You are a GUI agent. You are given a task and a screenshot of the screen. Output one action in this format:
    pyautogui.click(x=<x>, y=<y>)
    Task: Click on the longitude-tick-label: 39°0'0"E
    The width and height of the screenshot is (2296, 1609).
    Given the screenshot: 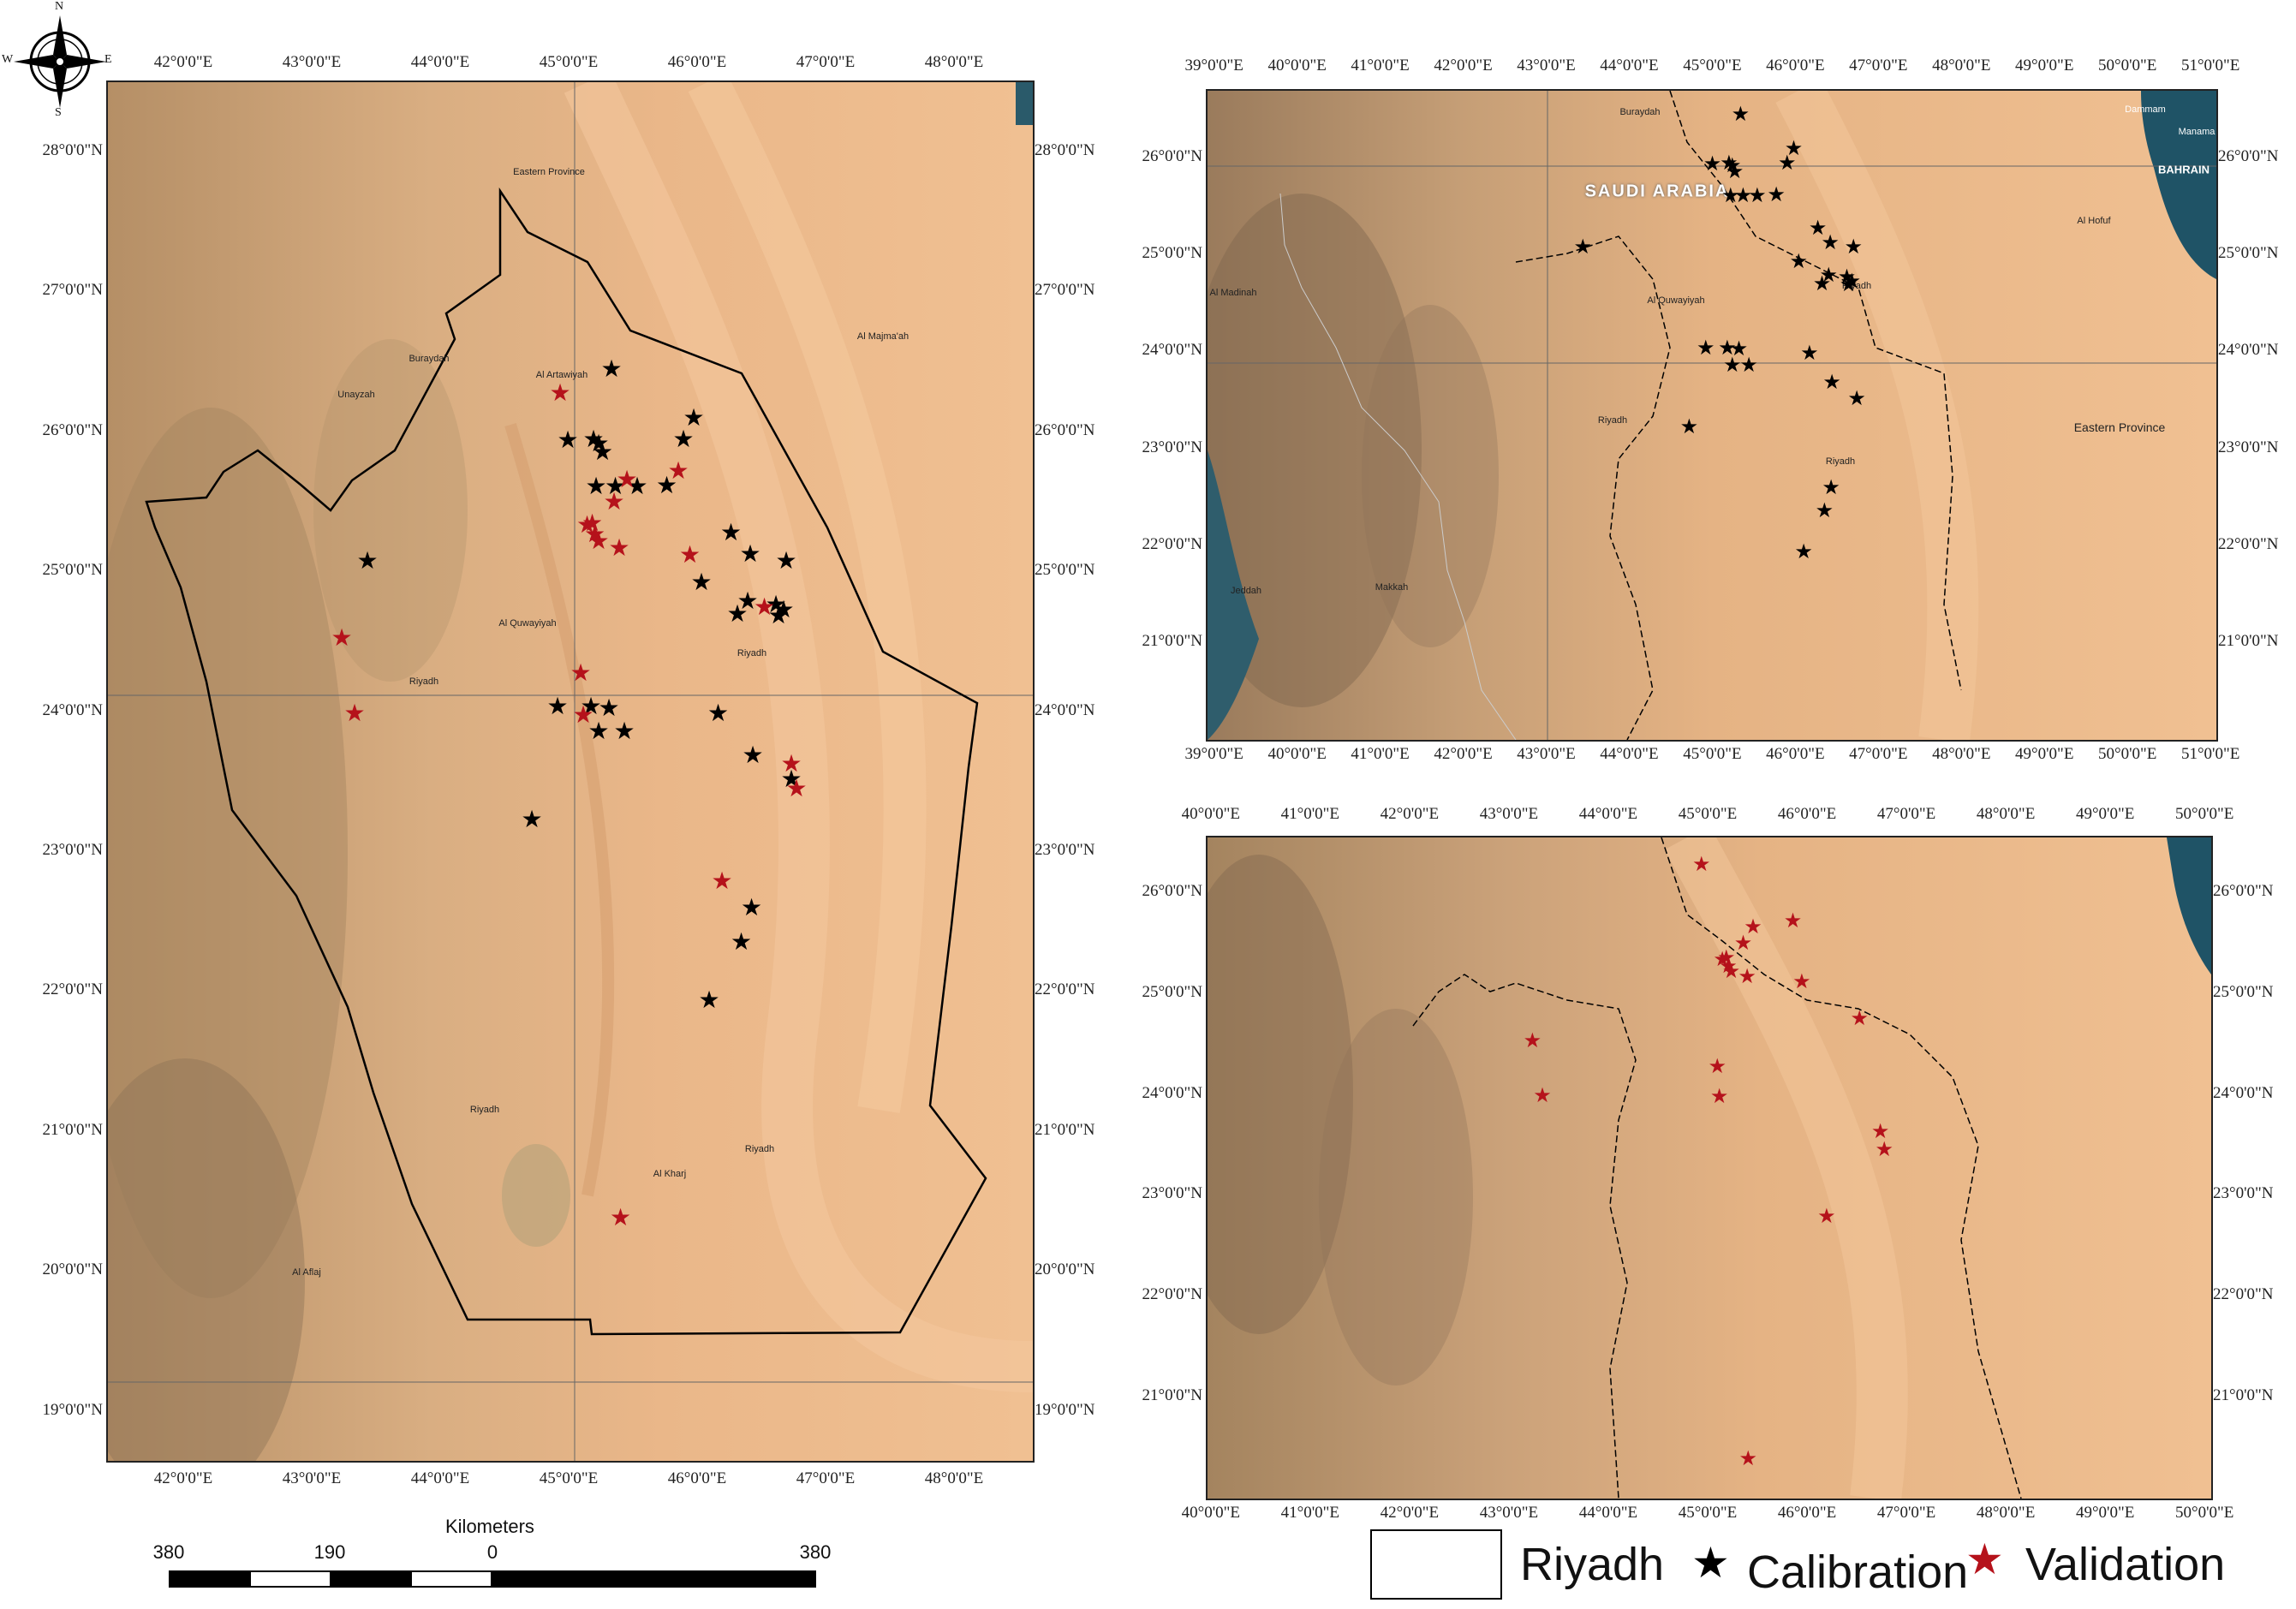 What is the action you would take?
    pyautogui.click(x=1213, y=65)
    